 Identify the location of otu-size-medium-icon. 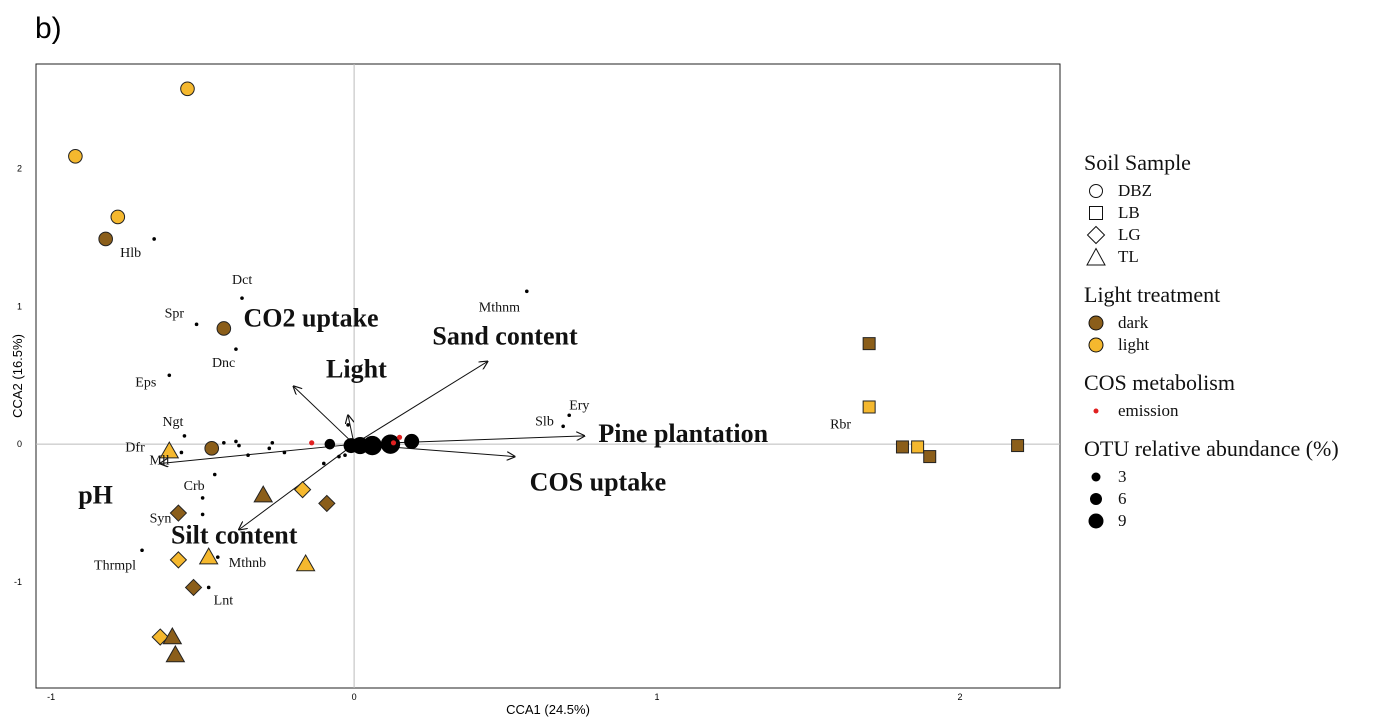
(1096, 499).